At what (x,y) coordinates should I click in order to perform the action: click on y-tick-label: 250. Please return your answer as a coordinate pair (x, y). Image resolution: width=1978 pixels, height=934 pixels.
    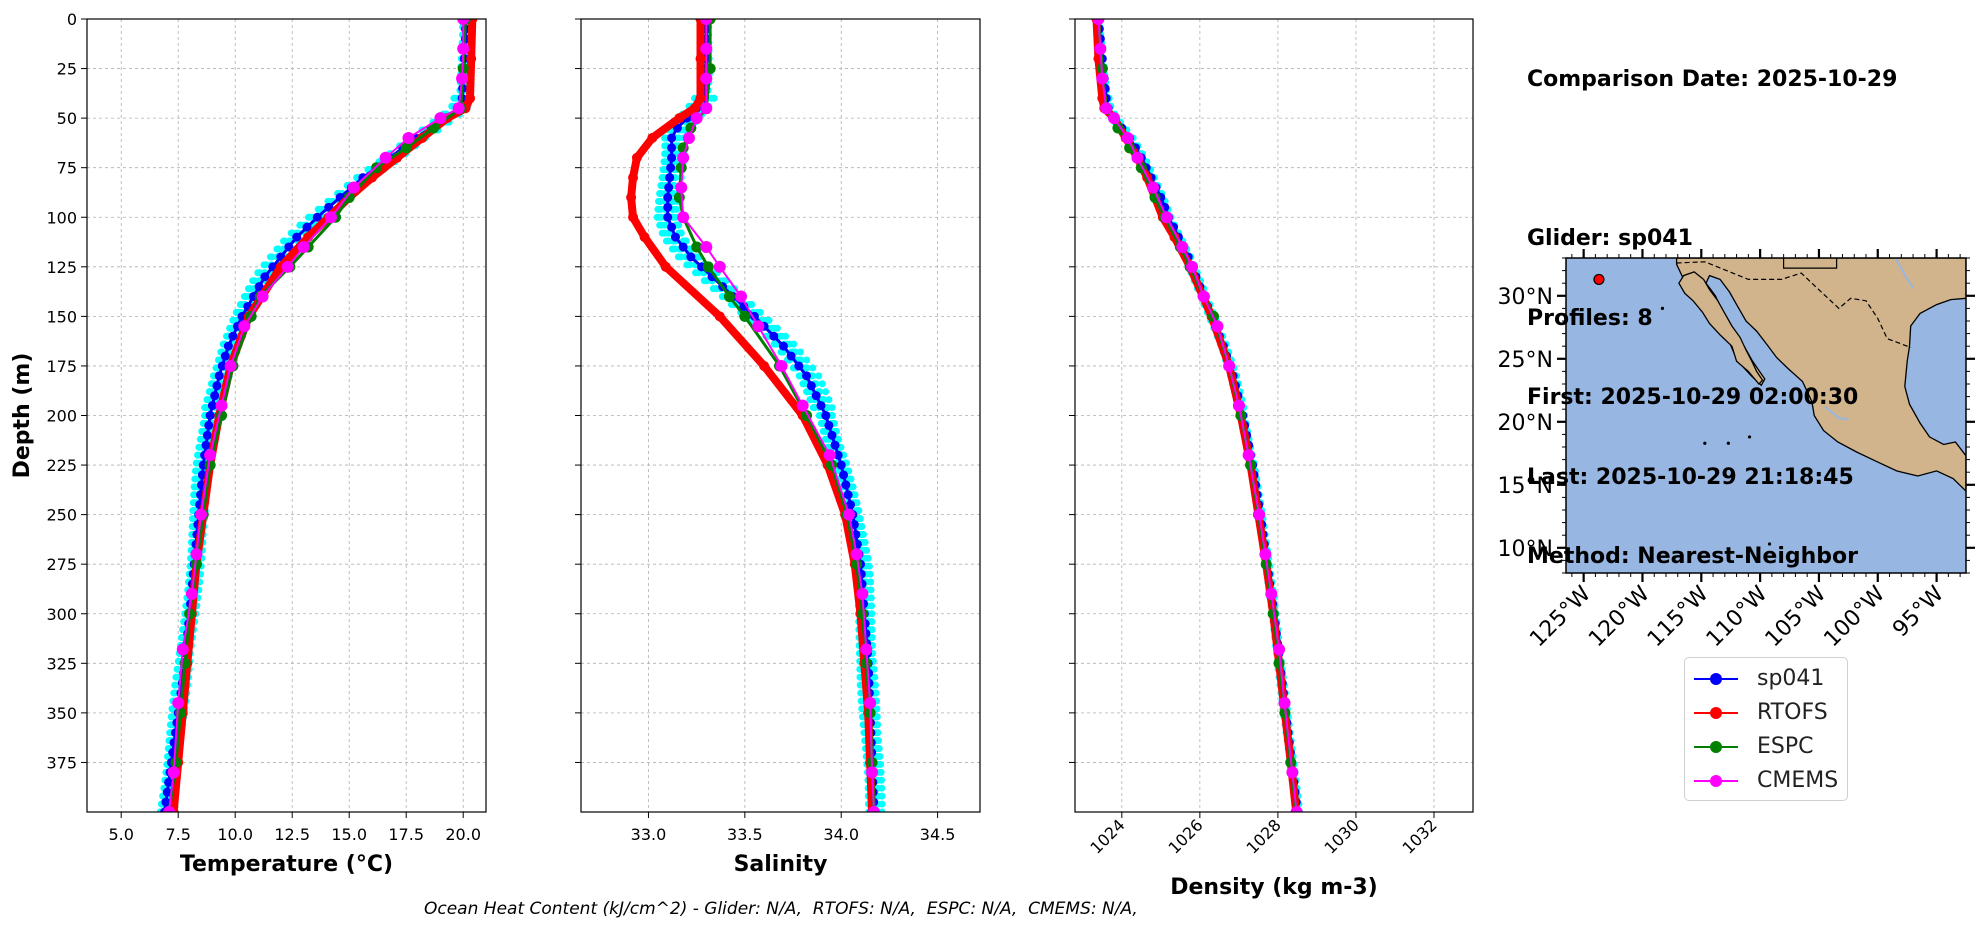
    Looking at the image, I should click on (61, 515).